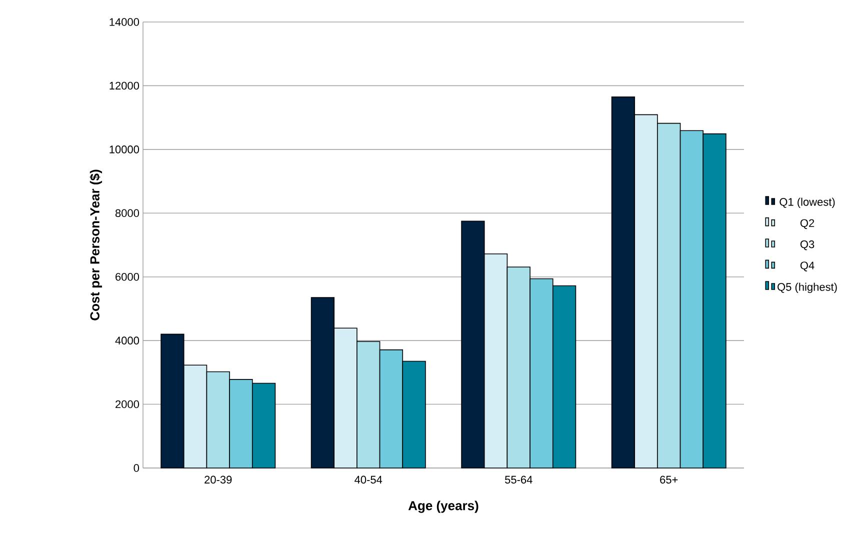 This screenshot has width=863, height=540. I want to click on y-tick-label: 4000, so click(127, 340).